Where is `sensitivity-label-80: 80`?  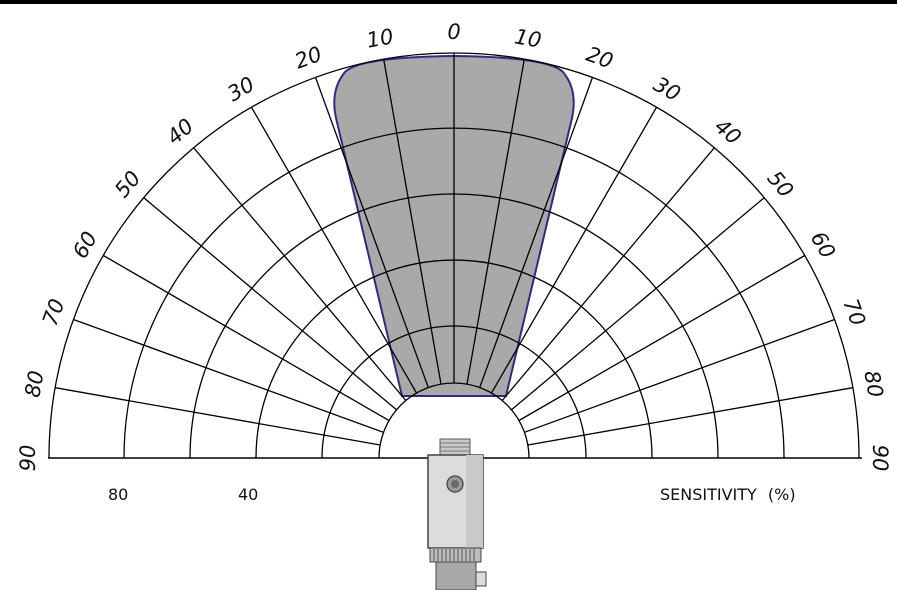 sensitivity-label-80: 80 is located at coordinates (118, 494).